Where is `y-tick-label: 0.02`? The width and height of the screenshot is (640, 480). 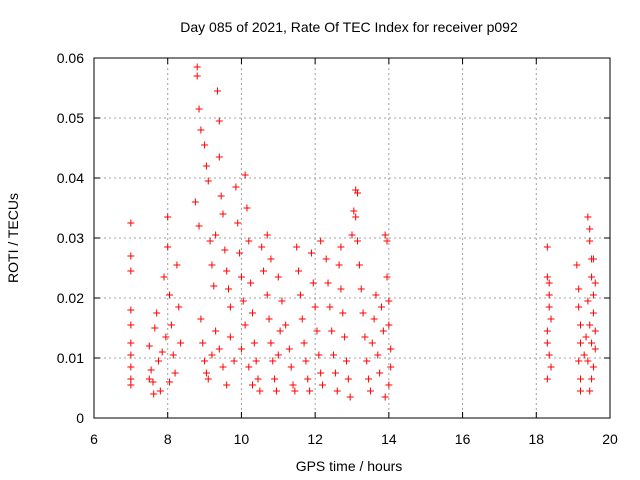
y-tick-label: 0.02 is located at coordinates (70, 298).